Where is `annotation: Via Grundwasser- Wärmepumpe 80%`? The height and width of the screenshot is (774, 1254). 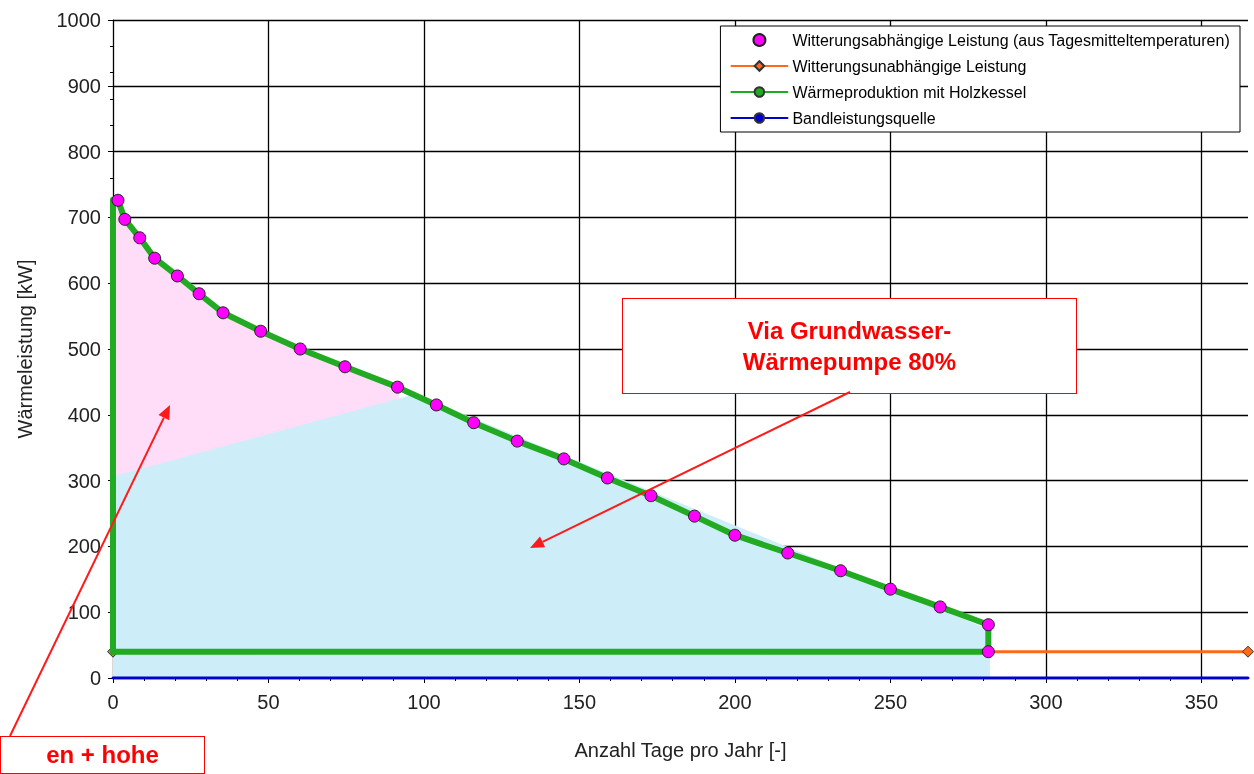
annotation: Via Grundwasser- Wärmepumpe 80% is located at coordinates (849, 346).